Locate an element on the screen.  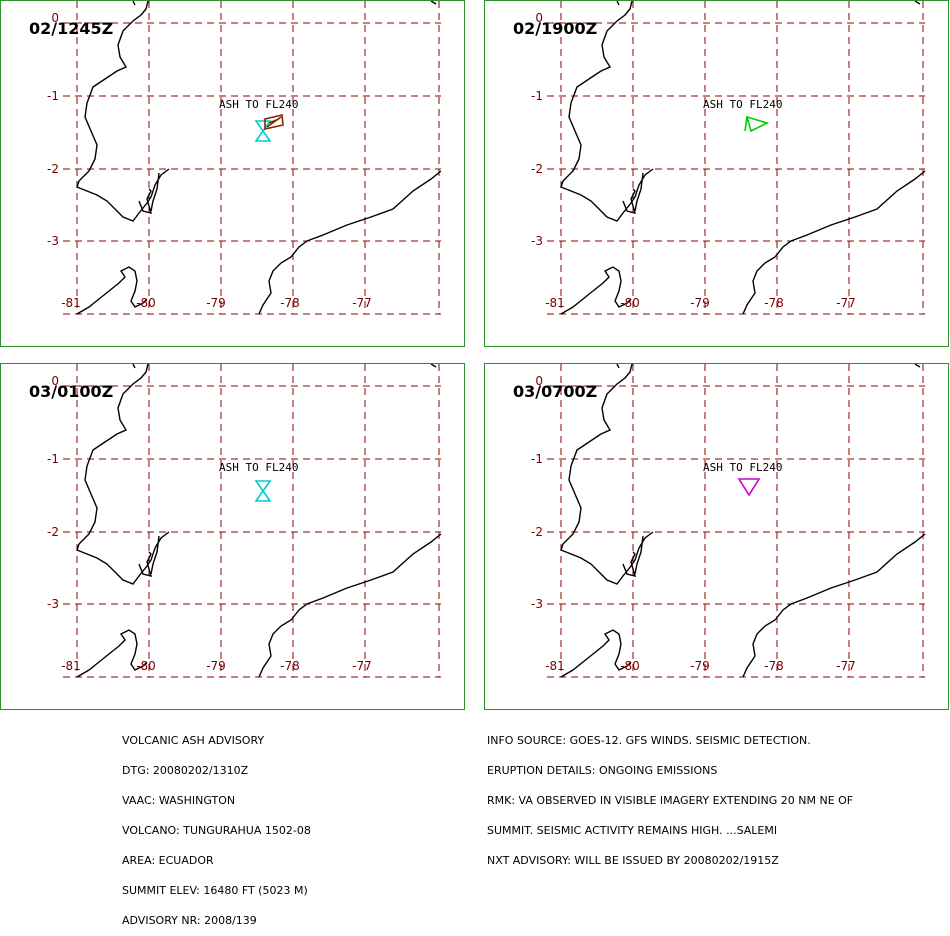
panel-time-label: 03/0700Z is located at coordinates (555, 391).